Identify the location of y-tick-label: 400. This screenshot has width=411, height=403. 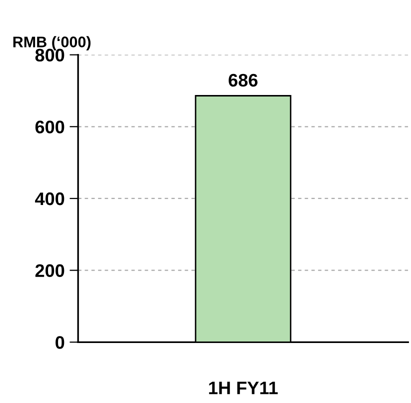
(49, 199).